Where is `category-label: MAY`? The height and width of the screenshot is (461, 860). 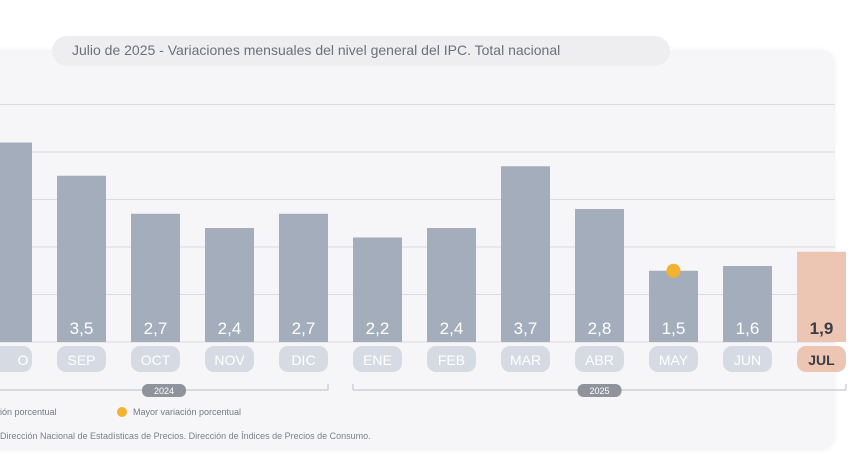 category-label: MAY is located at coordinates (674, 360).